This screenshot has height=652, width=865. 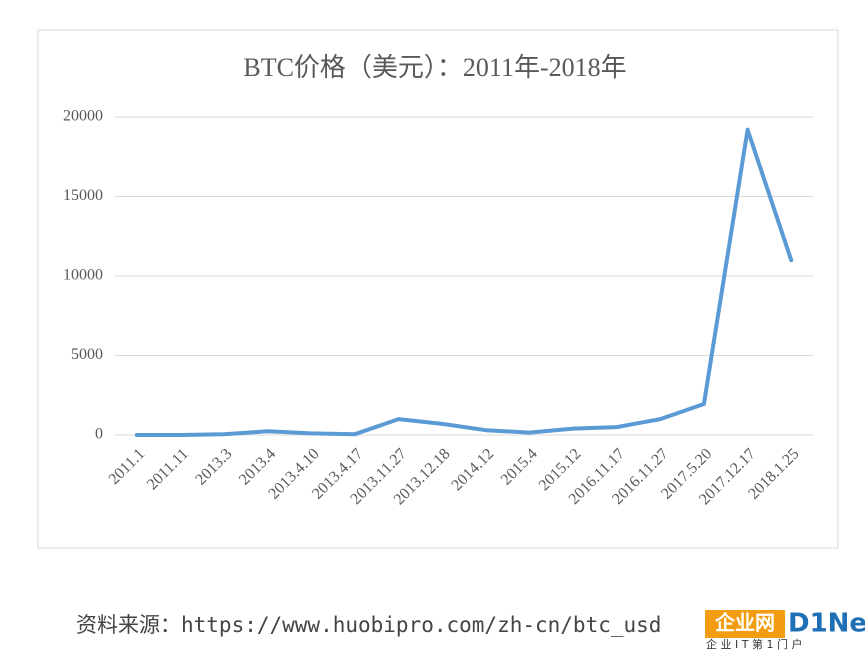 What do you see at coordinates (434, 67) in the screenshot?
I see `chart-title: BTC价格（美元）：2011年-2018年` at bounding box center [434, 67].